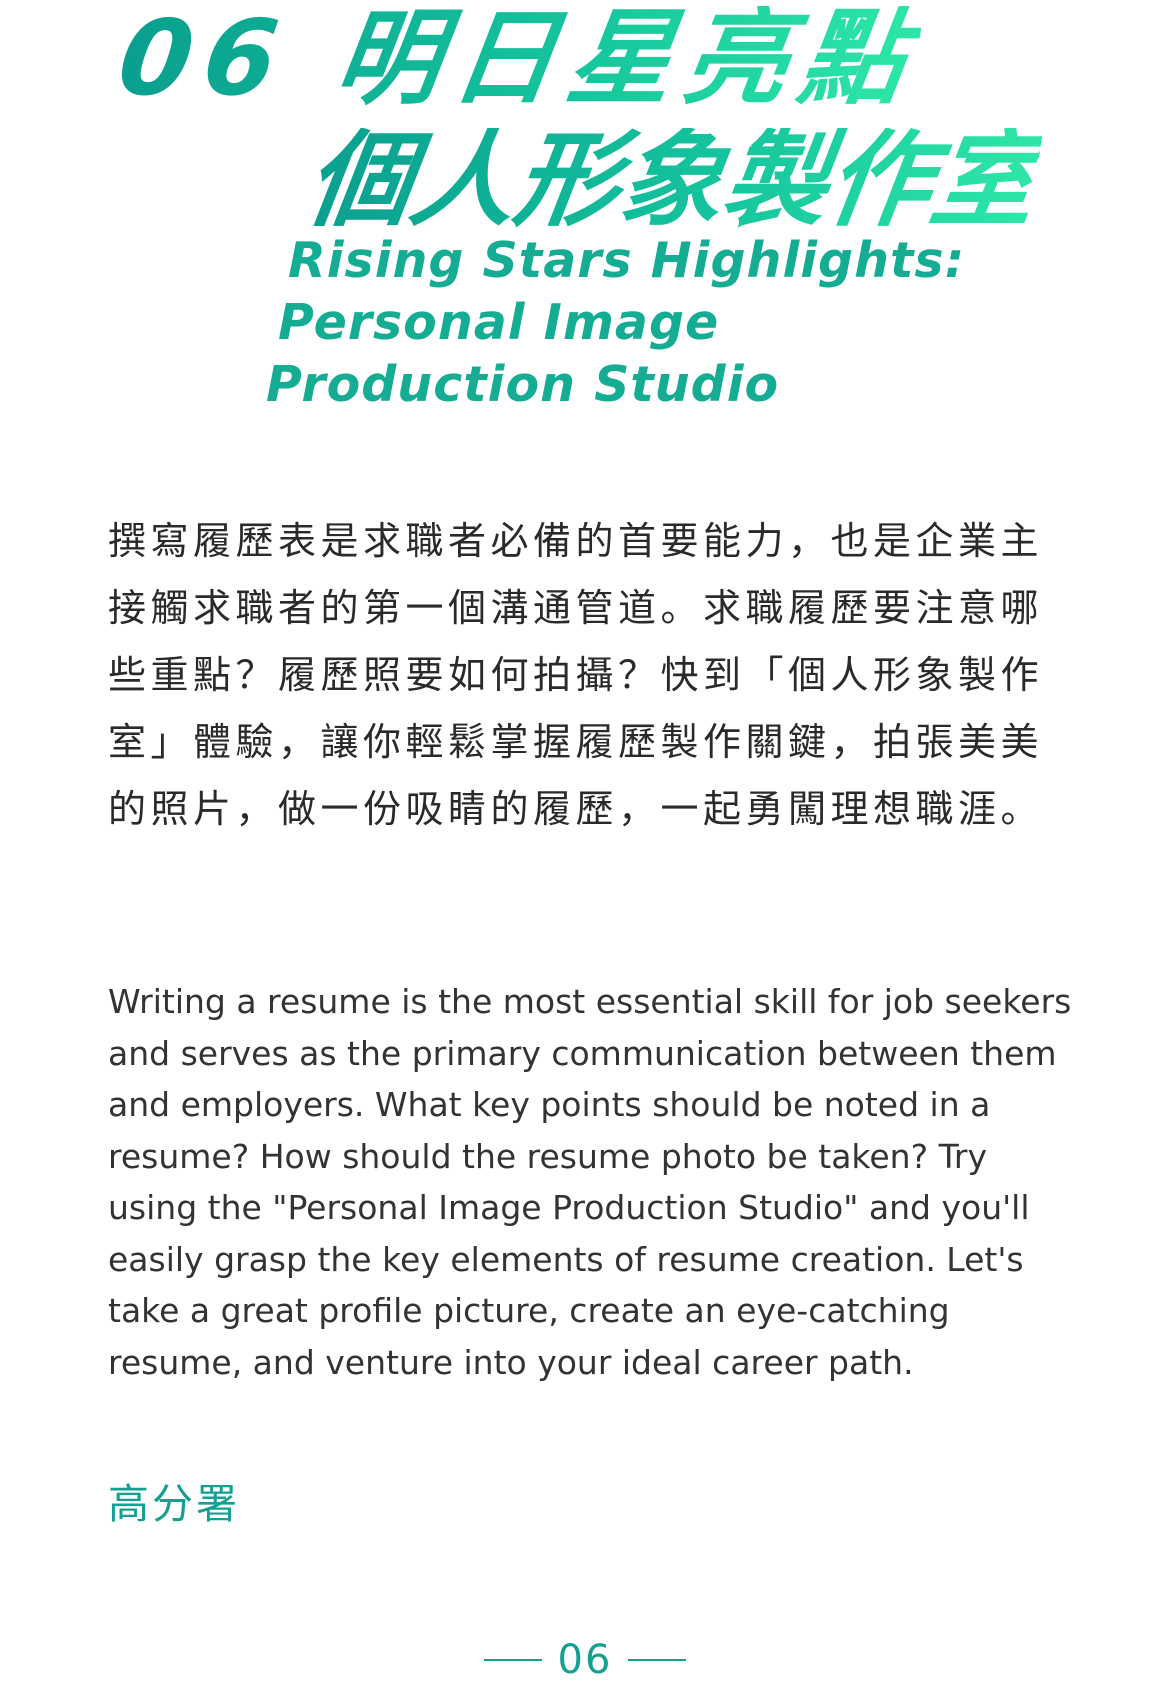  I want to click on author-credit: 高分署, so click(174, 1504).